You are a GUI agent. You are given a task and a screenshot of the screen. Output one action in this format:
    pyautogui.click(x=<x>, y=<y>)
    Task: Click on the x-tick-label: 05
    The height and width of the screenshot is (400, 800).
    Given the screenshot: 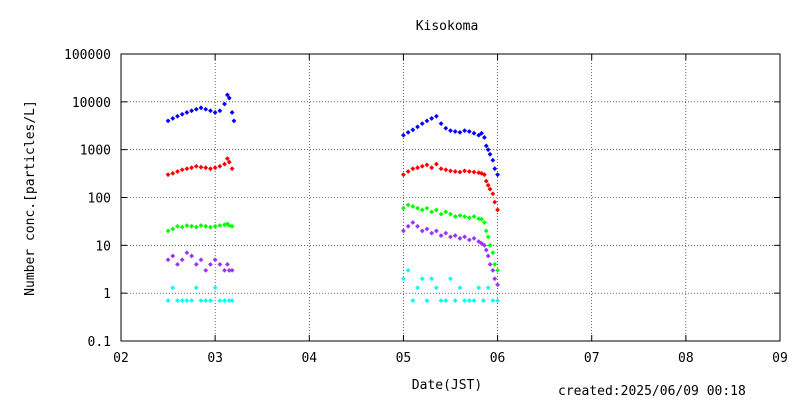 What is the action you would take?
    pyautogui.click(x=404, y=358)
    